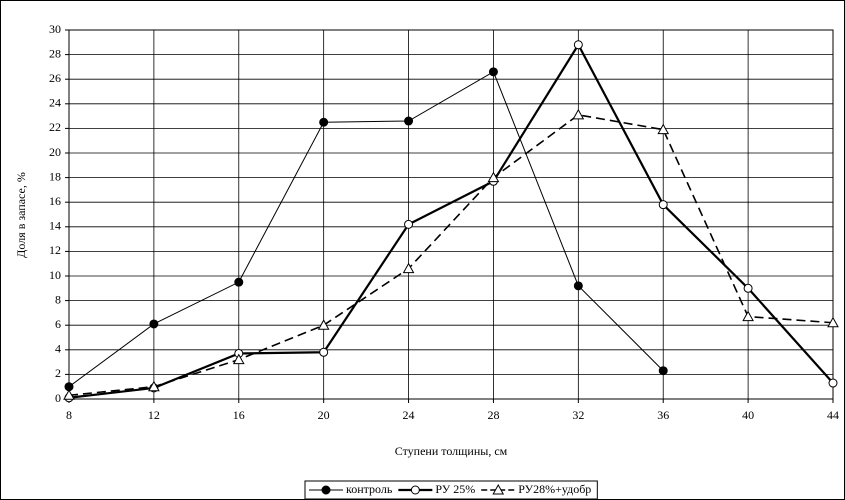 The width and height of the screenshot is (845, 500). What do you see at coordinates (833, 415) in the screenshot?
I see `x-tick-label: 44` at bounding box center [833, 415].